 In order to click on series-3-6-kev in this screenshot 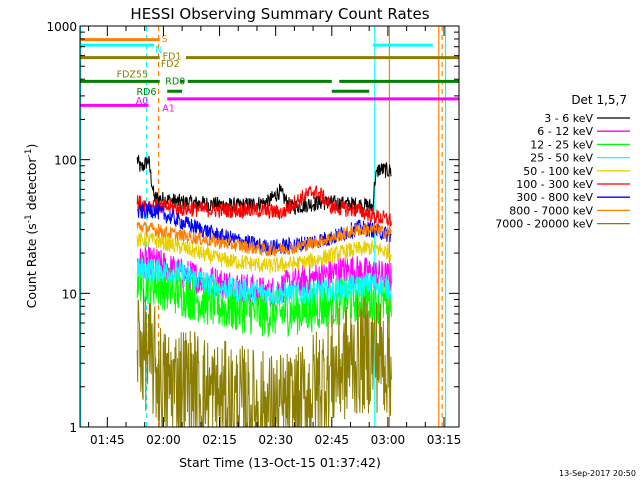, I will do `click(264, 185)`.